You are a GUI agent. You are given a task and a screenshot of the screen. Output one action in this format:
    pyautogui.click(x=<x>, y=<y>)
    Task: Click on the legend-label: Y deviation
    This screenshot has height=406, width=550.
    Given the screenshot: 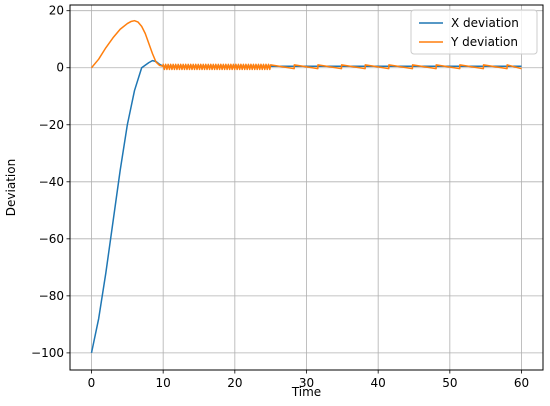 What is the action you would take?
    pyautogui.click(x=484, y=42)
    